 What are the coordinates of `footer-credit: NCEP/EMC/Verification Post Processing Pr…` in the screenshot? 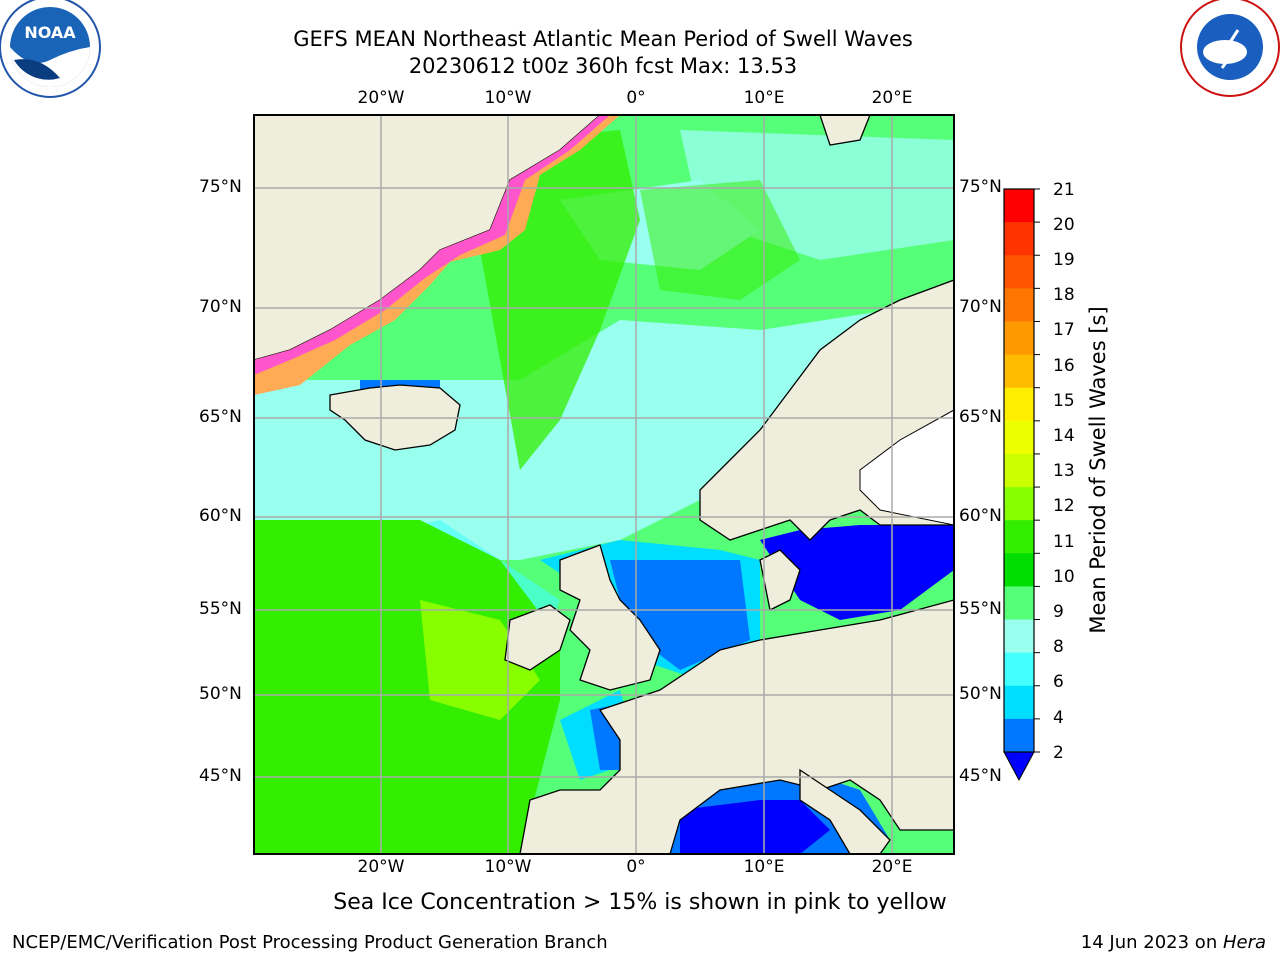 It's located at (310, 942).